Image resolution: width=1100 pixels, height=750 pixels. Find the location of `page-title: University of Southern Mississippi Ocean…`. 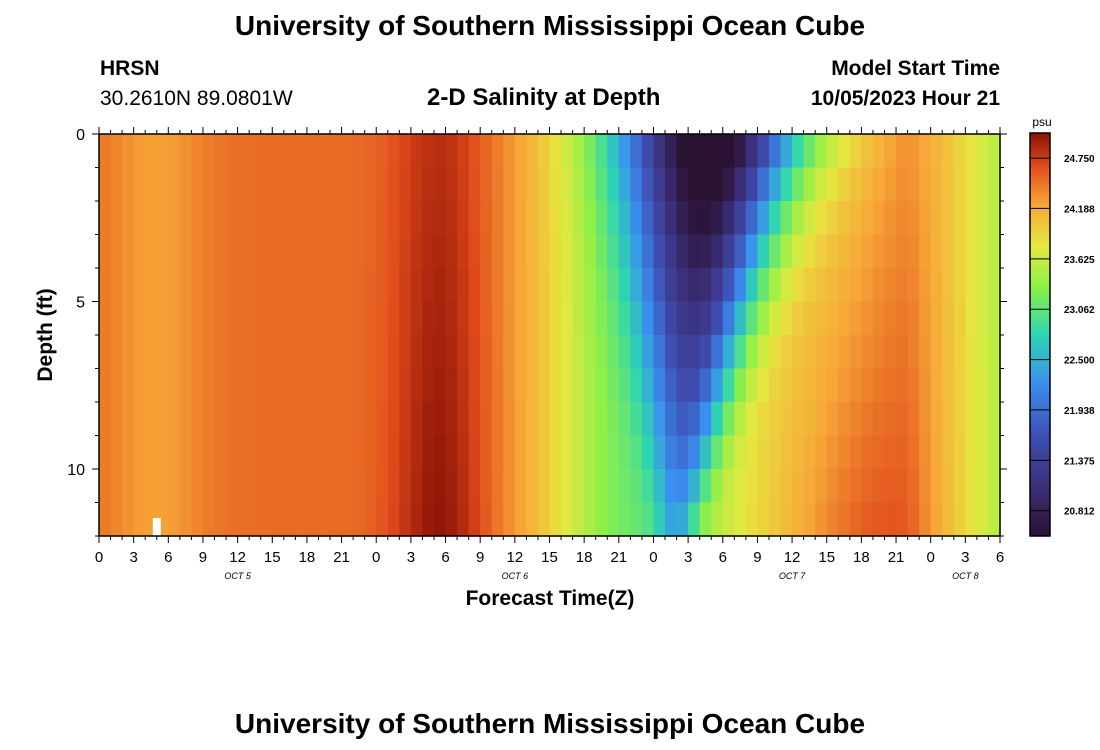

page-title: University of Southern Mississippi Ocean… is located at coordinates (550, 25).